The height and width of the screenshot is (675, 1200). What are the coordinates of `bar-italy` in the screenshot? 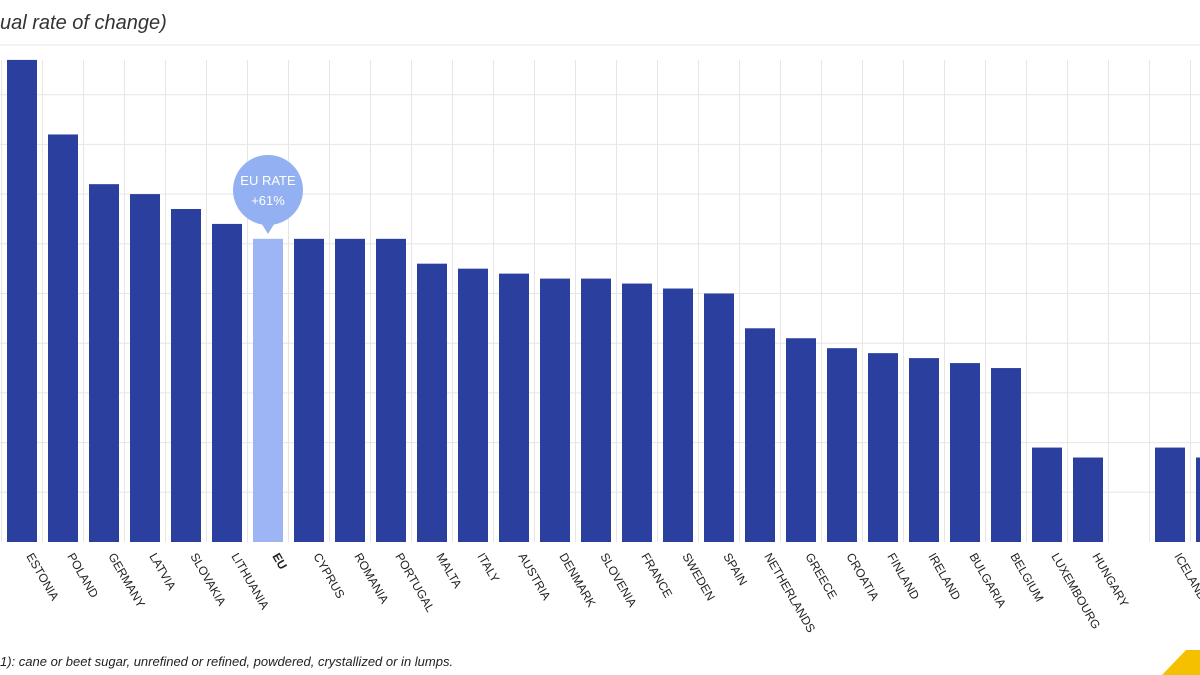 It's located at (473, 405).